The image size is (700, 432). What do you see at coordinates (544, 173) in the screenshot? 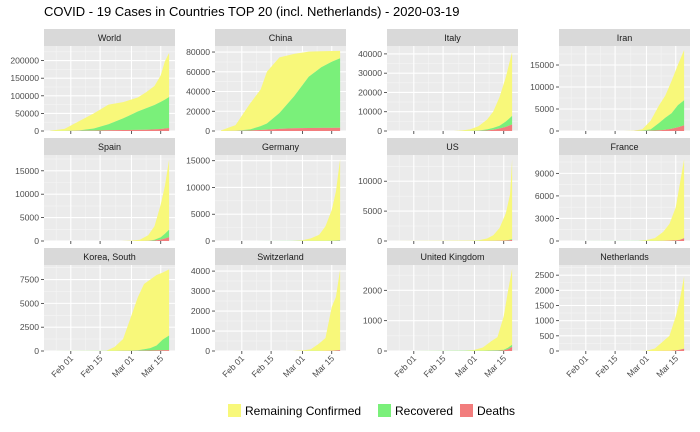
I see `y-tick-label: 9000` at bounding box center [544, 173].